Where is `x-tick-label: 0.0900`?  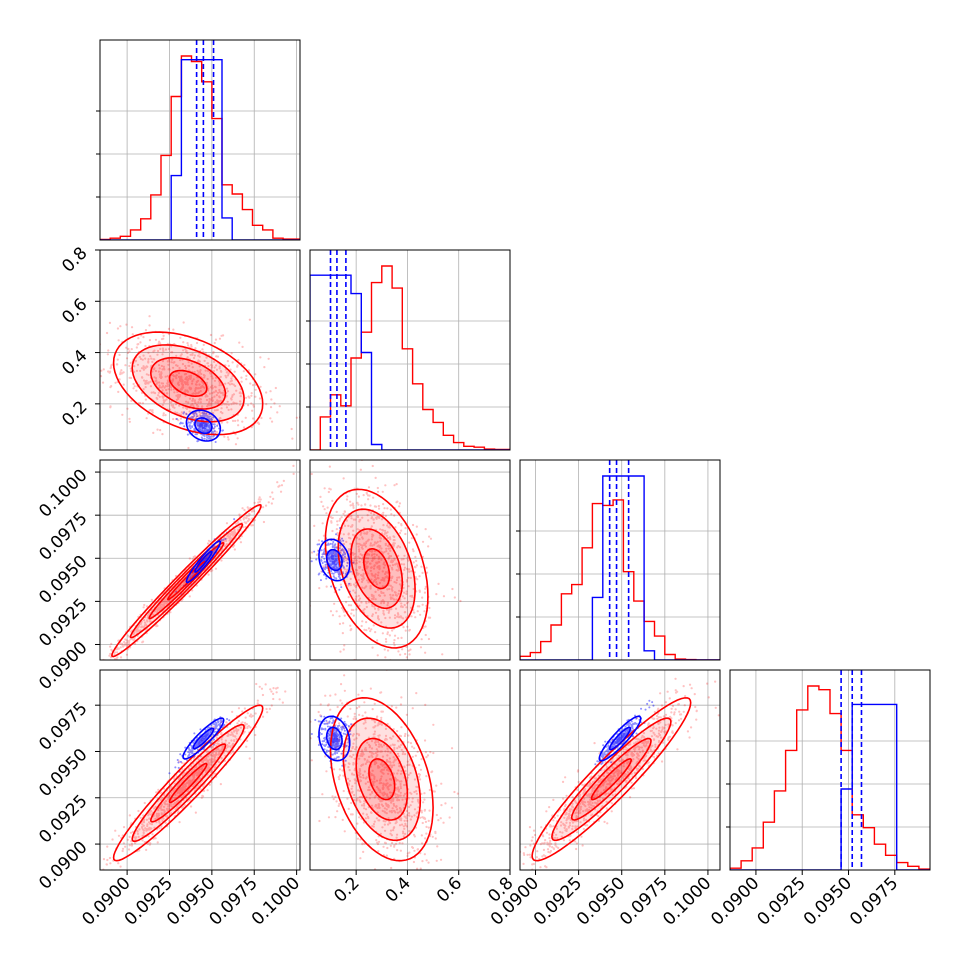 x-tick-label: 0.0900 is located at coordinates (735, 901).